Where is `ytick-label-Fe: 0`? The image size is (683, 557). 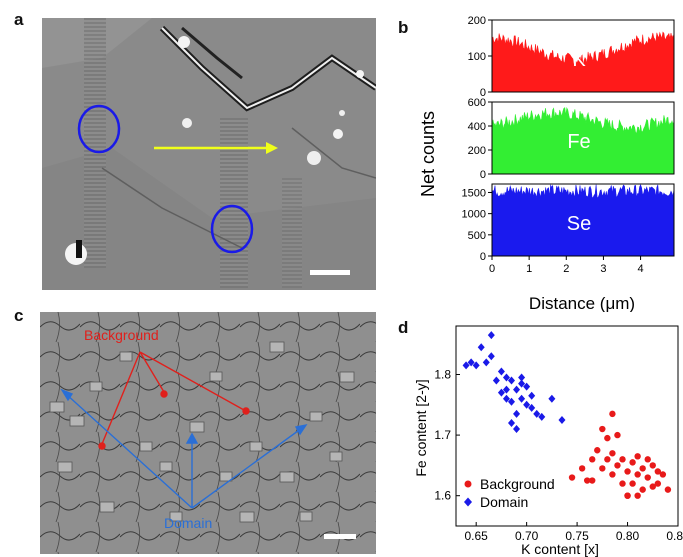 ytick-label-Fe: 0 is located at coordinates (483, 175).